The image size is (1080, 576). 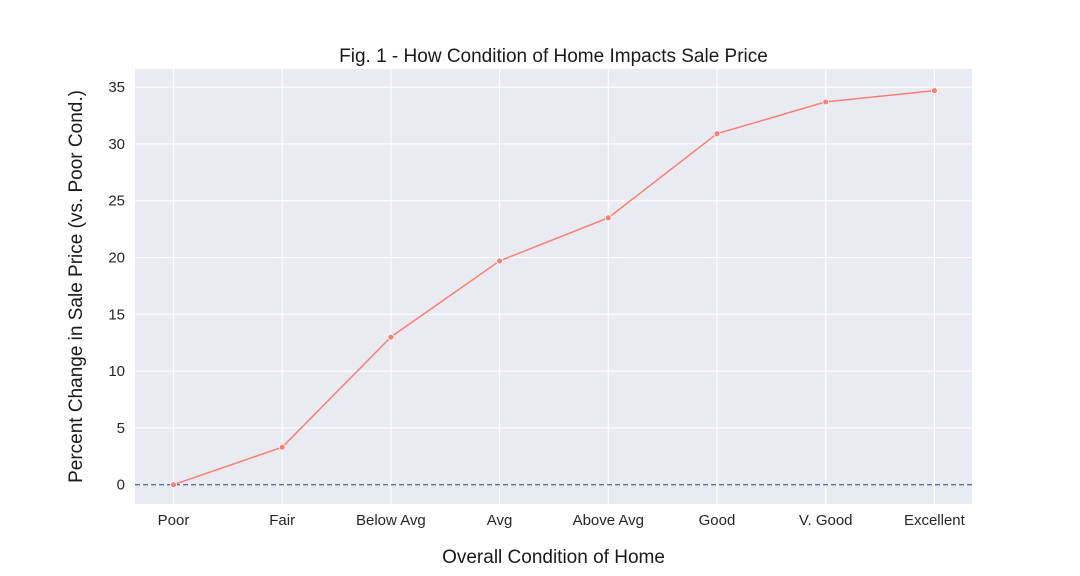 I want to click on y-tick-label-5: 25, so click(x=116, y=201).